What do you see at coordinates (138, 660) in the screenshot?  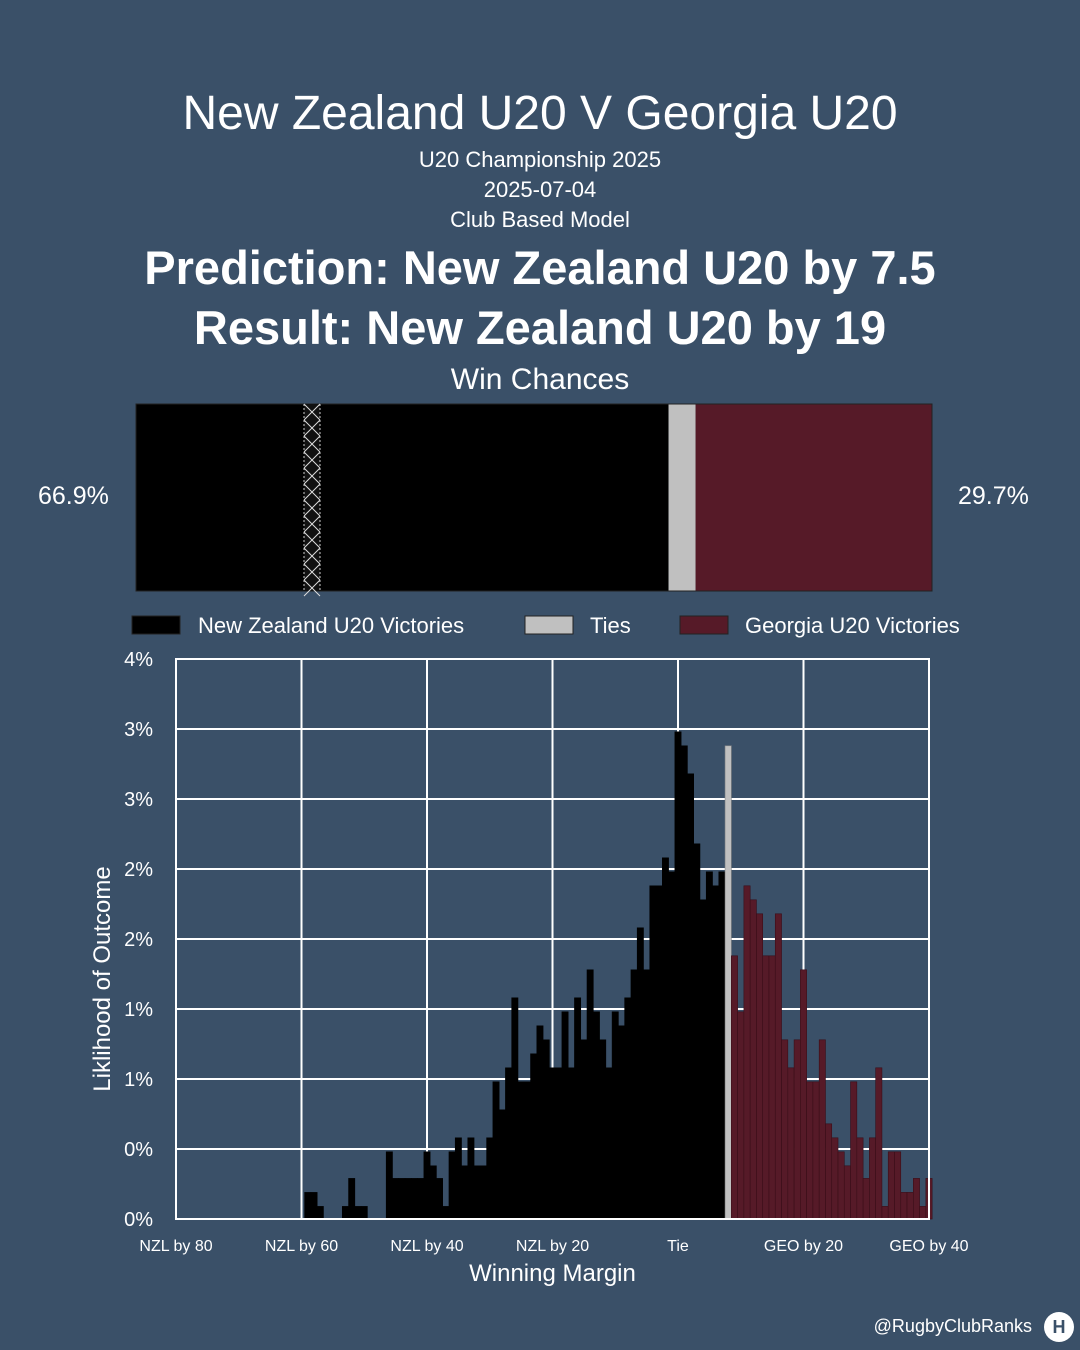 I see `y-tick-label: 4%` at bounding box center [138, 660].